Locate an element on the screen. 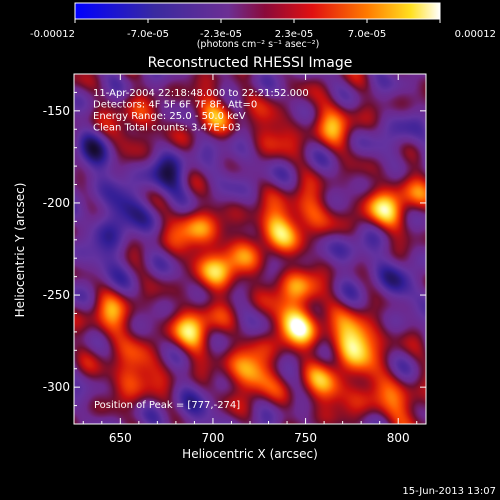 The height and width of the screenshot is (500, 500). colorbar-tick-label: -2.3e-05 is located at coordinates (221, 34).